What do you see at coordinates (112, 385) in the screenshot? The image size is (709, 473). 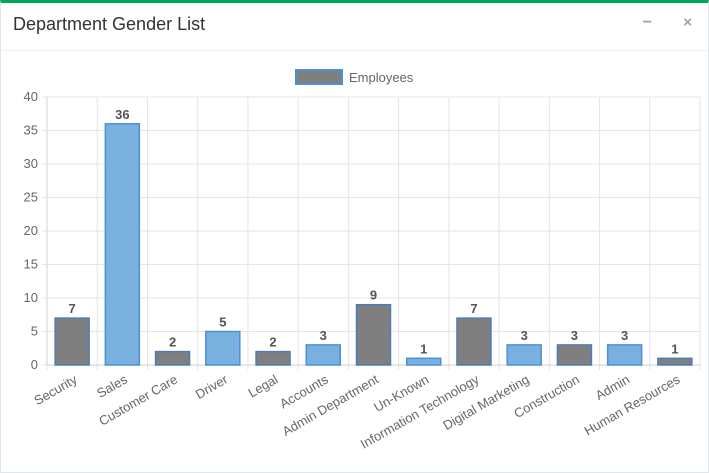 I see `x-tick-label: Sales` at bounding box center [112, 385].